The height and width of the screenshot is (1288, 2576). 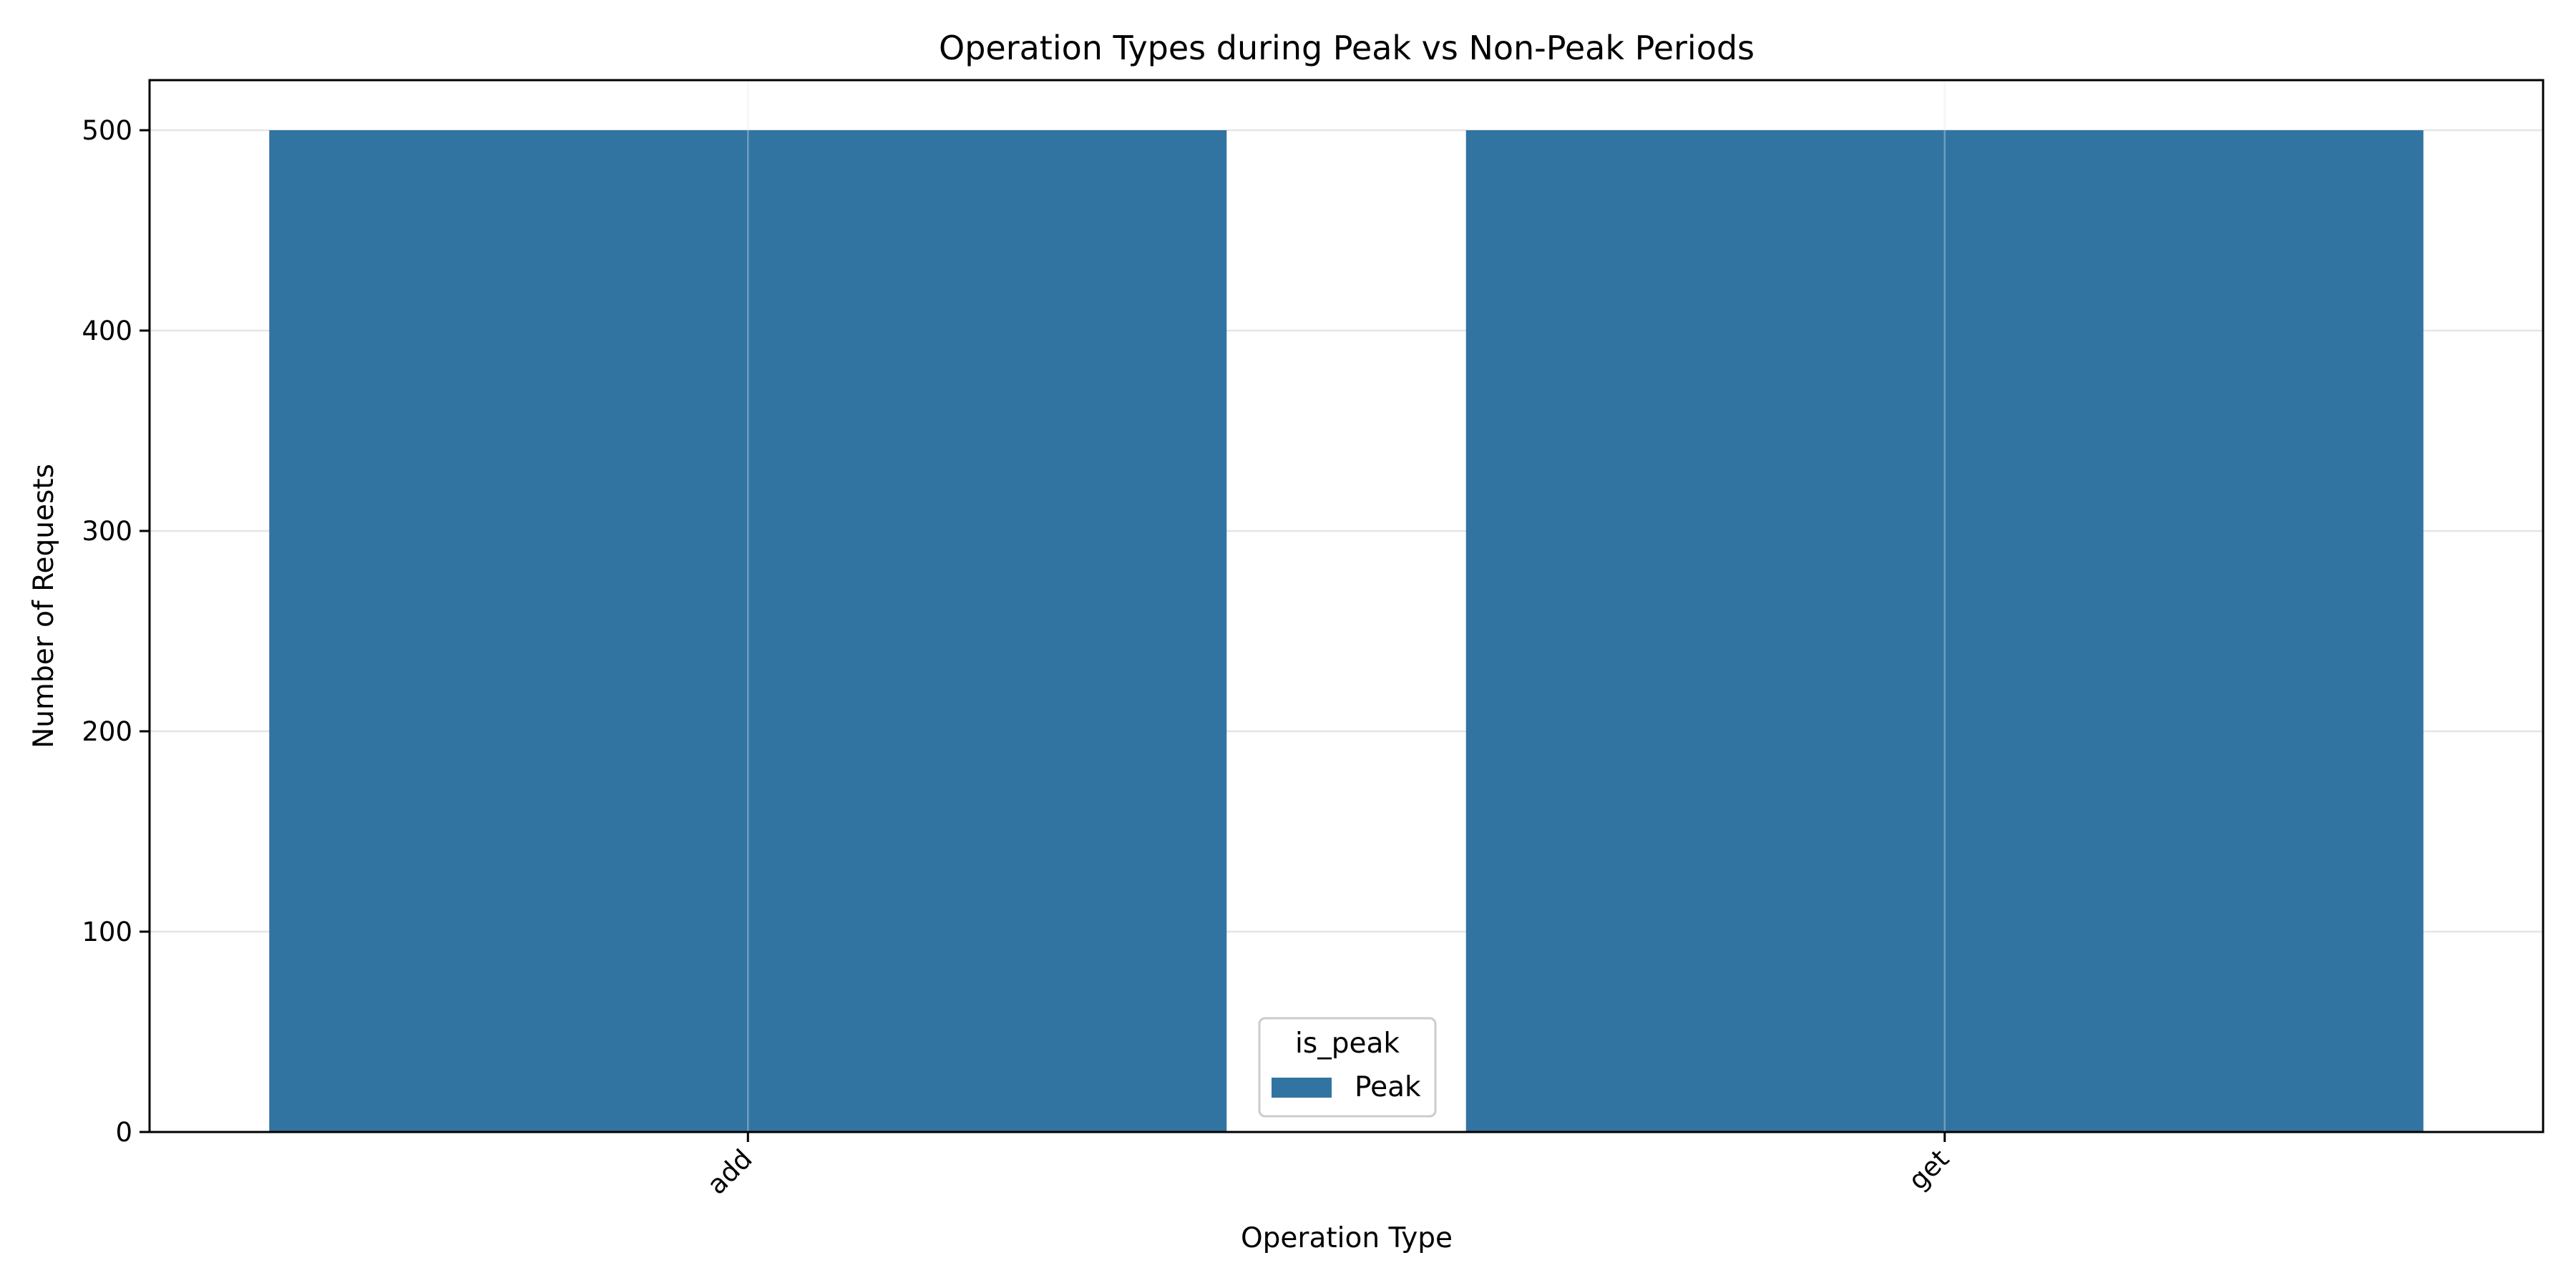 I want to click on y-tick-label: 100, so click(x=107, y=932).